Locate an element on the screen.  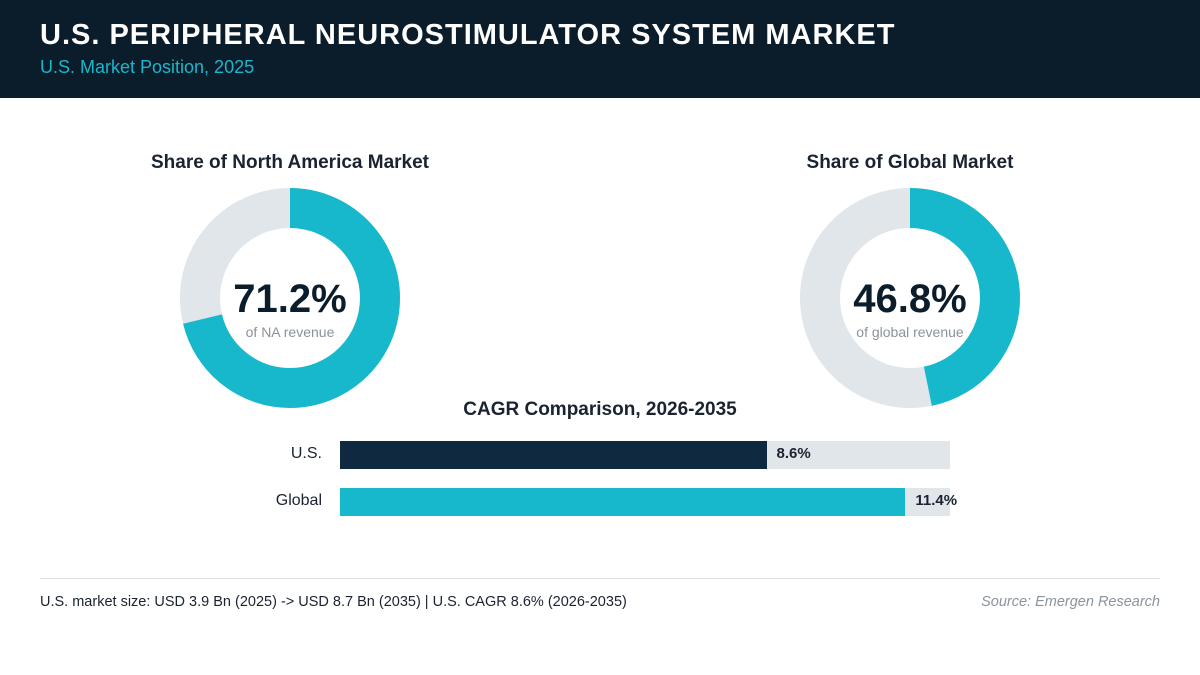
na-donut-slice is located at coordinates (290, 298).